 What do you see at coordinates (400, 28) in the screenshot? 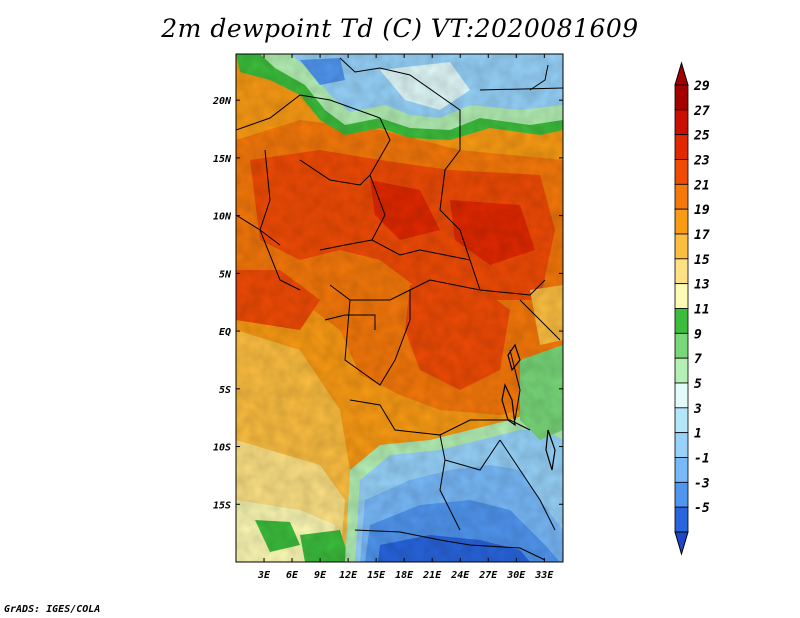
I see `map-title: 2m dewpoint Td (C) VT:2020081609` at bounding box center [400, 28].